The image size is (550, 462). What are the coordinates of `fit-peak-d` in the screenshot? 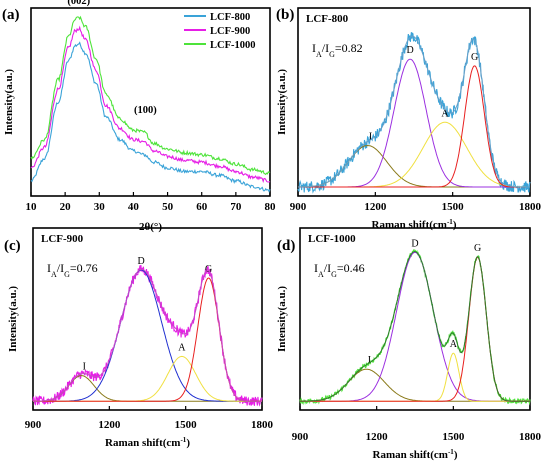 It's located at (147, 335).